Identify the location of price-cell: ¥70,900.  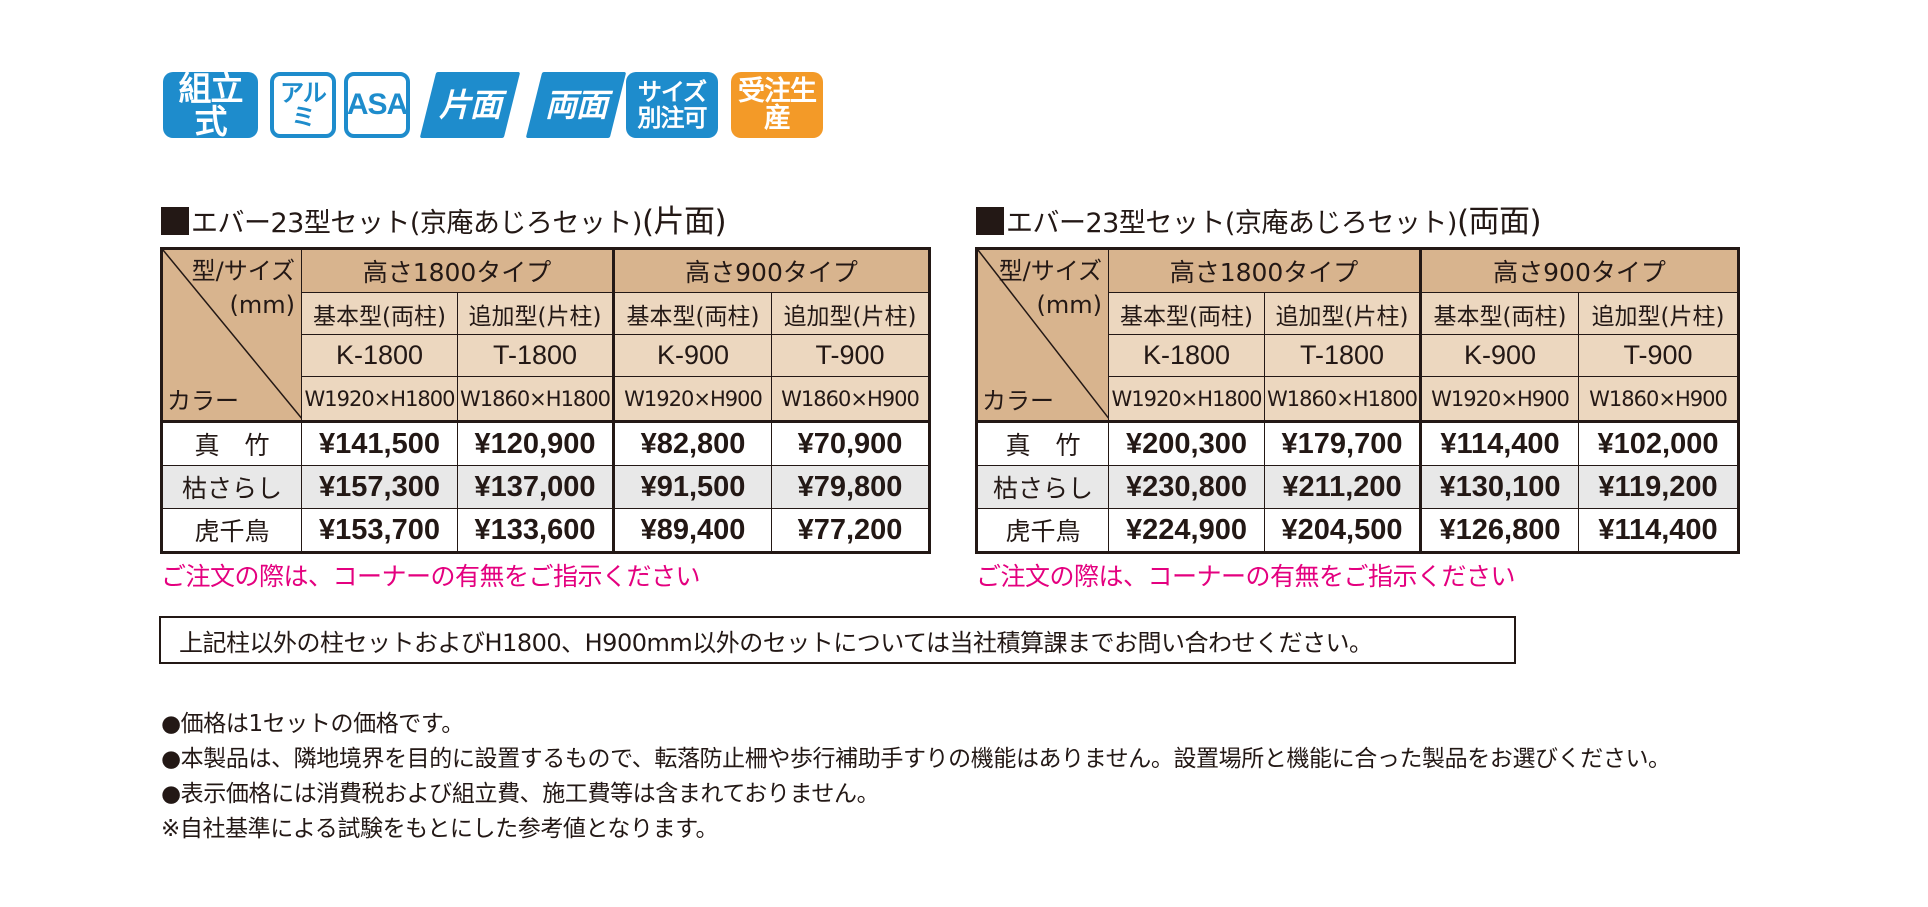
(850, 443).